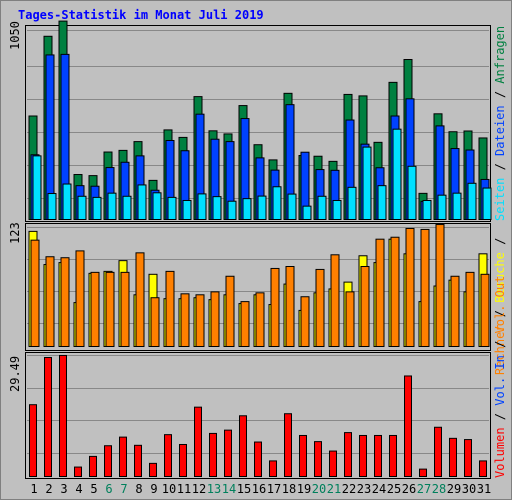 The width and height of the screenshot is (512, 500). Describe the element at coordinates (199, 489) in the screenshot. I see `x-tick-label-day-12: 12` at that location.